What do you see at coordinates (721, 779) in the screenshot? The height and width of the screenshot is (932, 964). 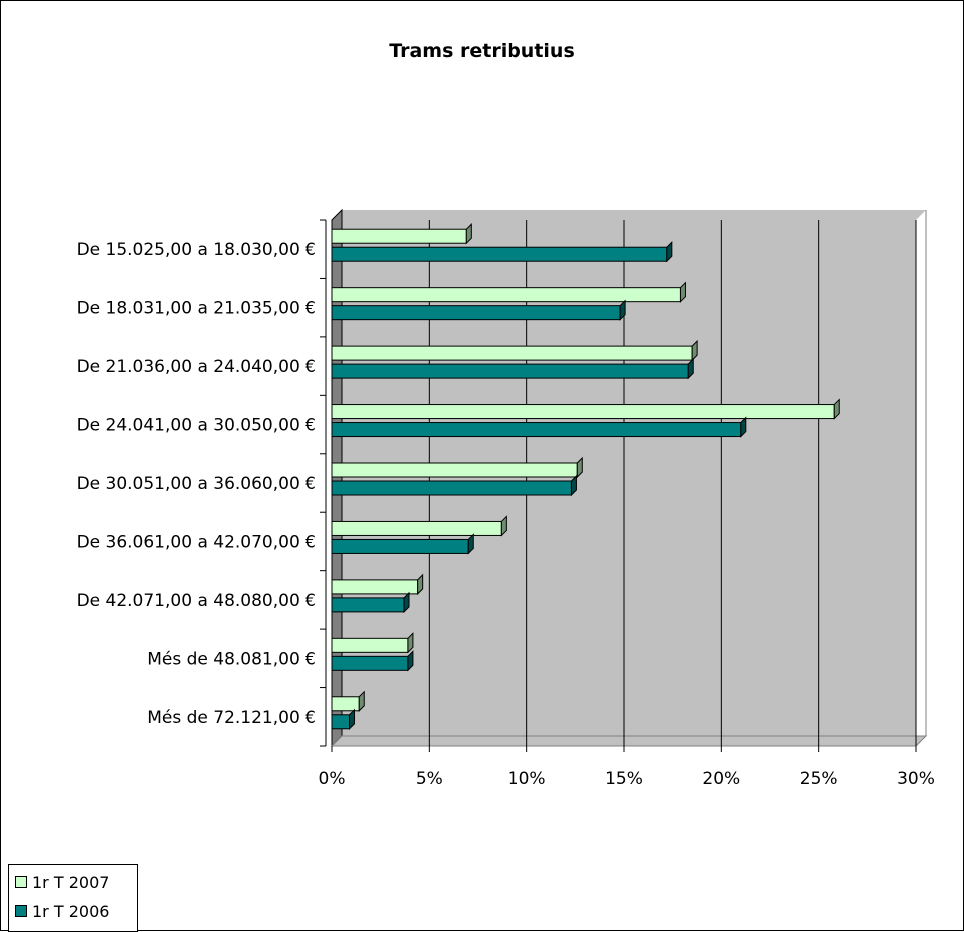 I see `x-tick-label: 20%` at bounding box center [721, 779].